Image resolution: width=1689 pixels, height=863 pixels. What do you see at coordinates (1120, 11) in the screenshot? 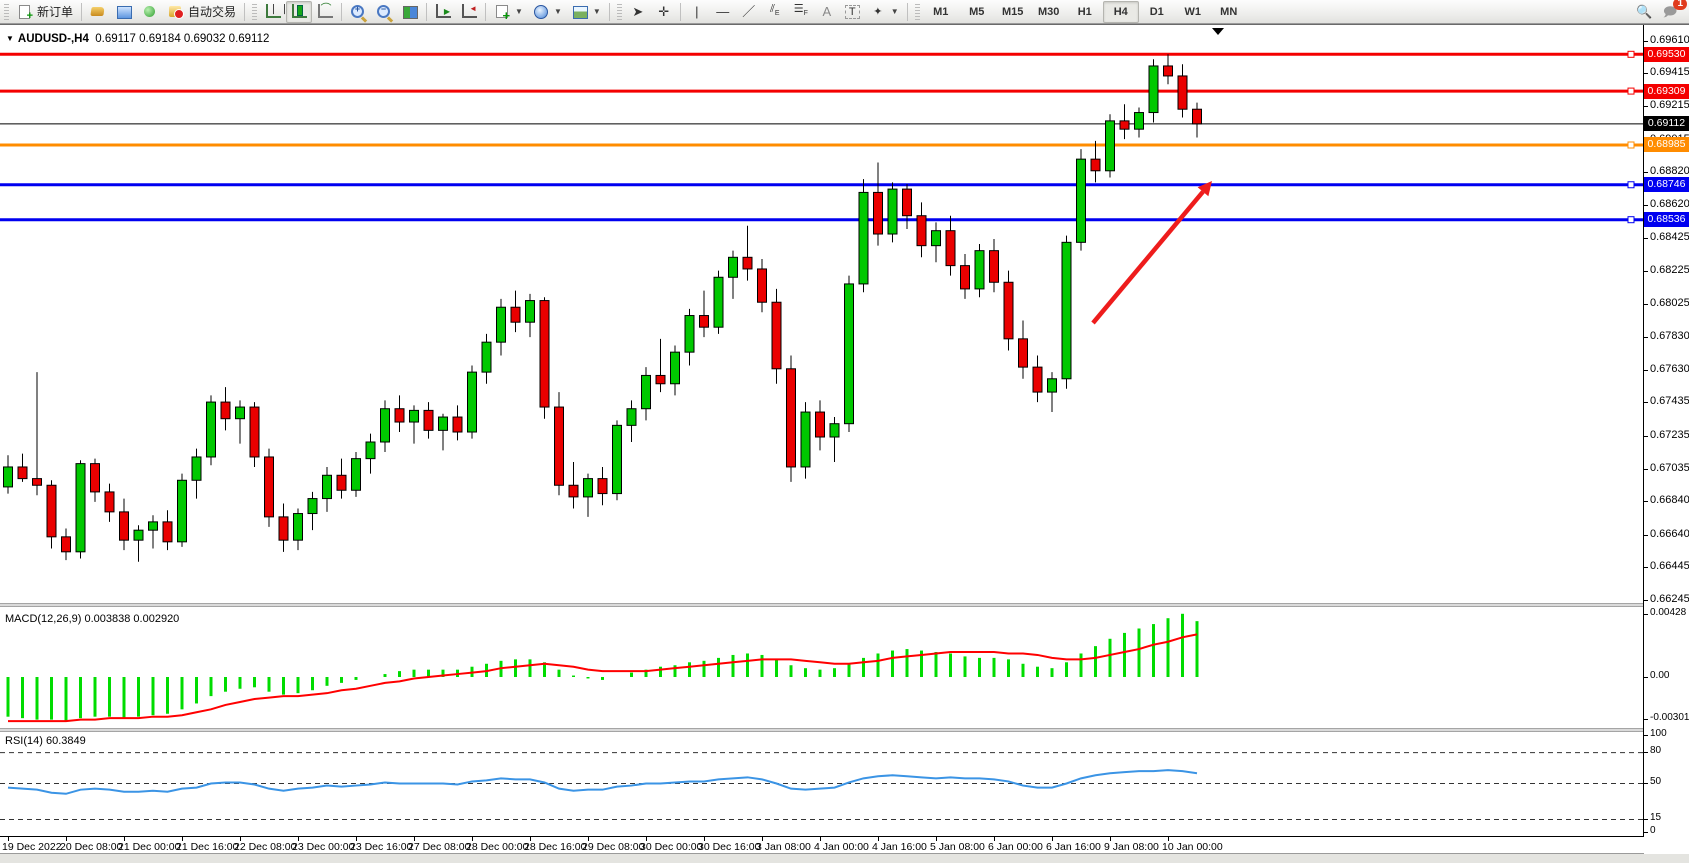
I see `timeframe-h4-button: H4` at bounding box center [1120, 11].